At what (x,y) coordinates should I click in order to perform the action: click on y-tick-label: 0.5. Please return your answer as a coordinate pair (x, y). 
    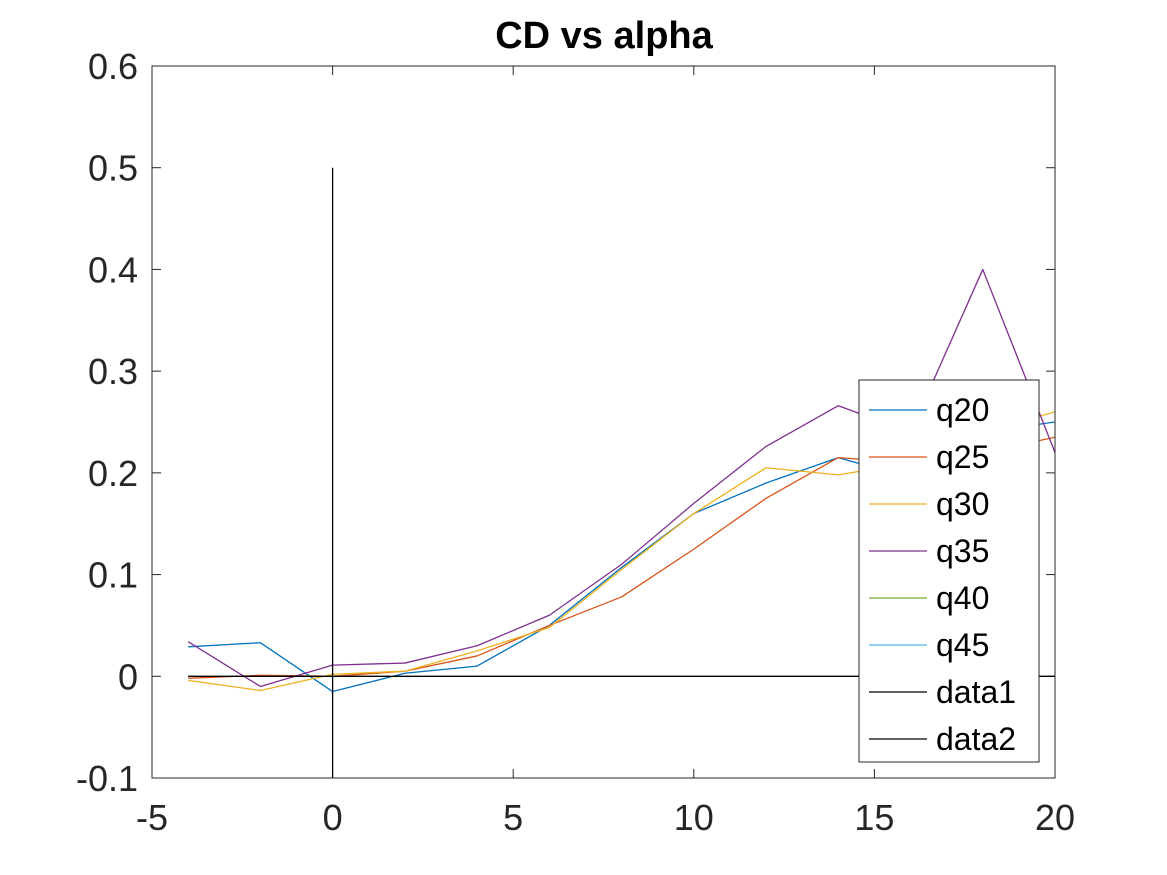
    Looking at the image, I should click on (113, 168).